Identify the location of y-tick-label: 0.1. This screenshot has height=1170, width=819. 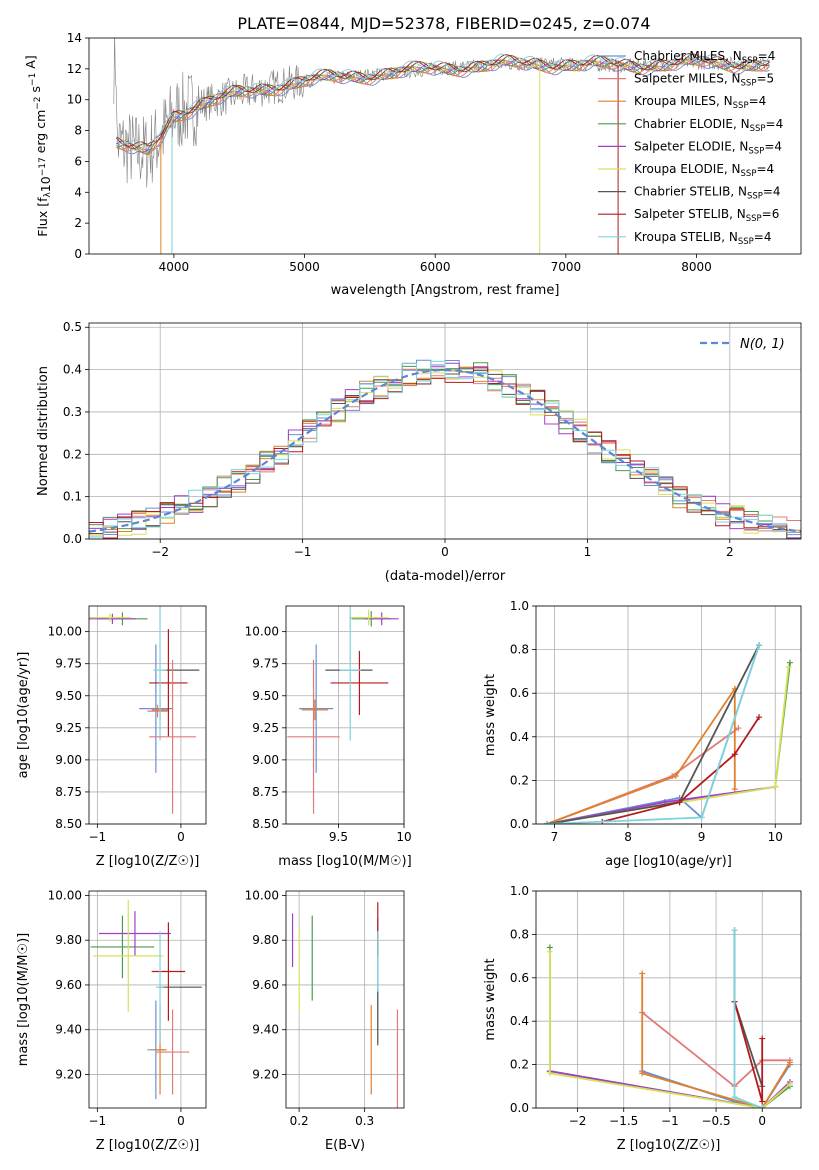
(72, 497).